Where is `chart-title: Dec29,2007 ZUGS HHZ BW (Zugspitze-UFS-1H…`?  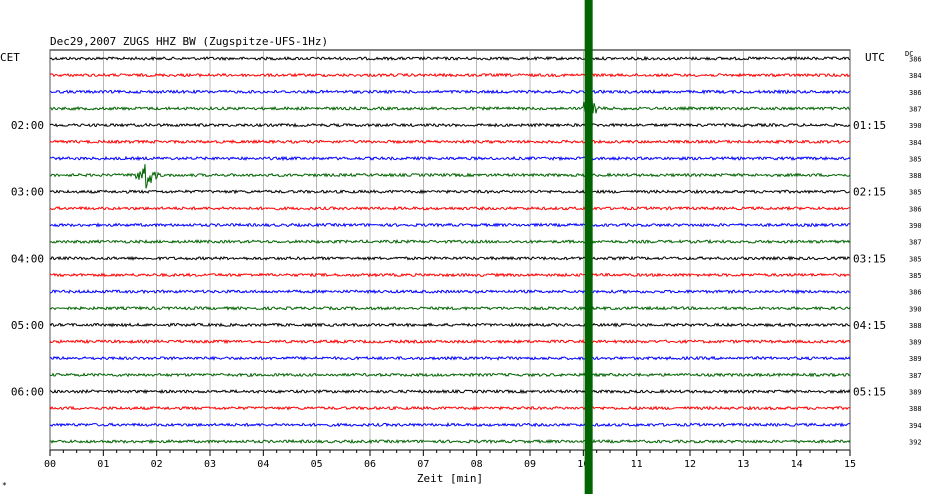 chart-title: Dec29,2007 ZUGS HHZ BW (Zugspitze-UFS-1H… is located at coordinates (189, 41).